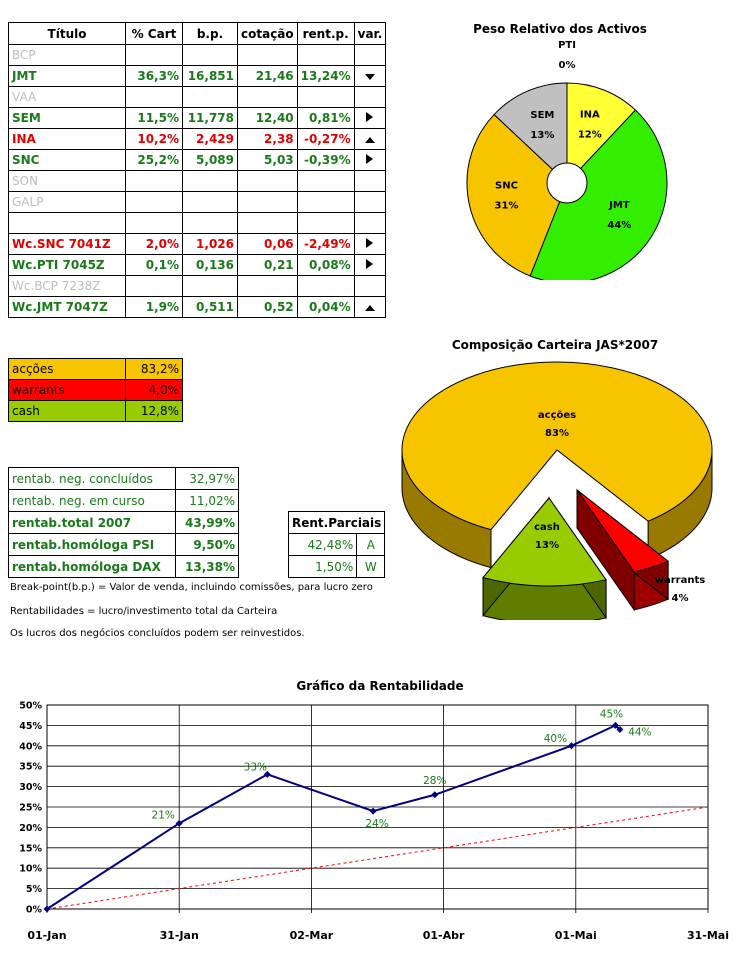 This screenshot has height=960, width=751. I want to click on pie-slice-value: 31%, so click(507, 206).